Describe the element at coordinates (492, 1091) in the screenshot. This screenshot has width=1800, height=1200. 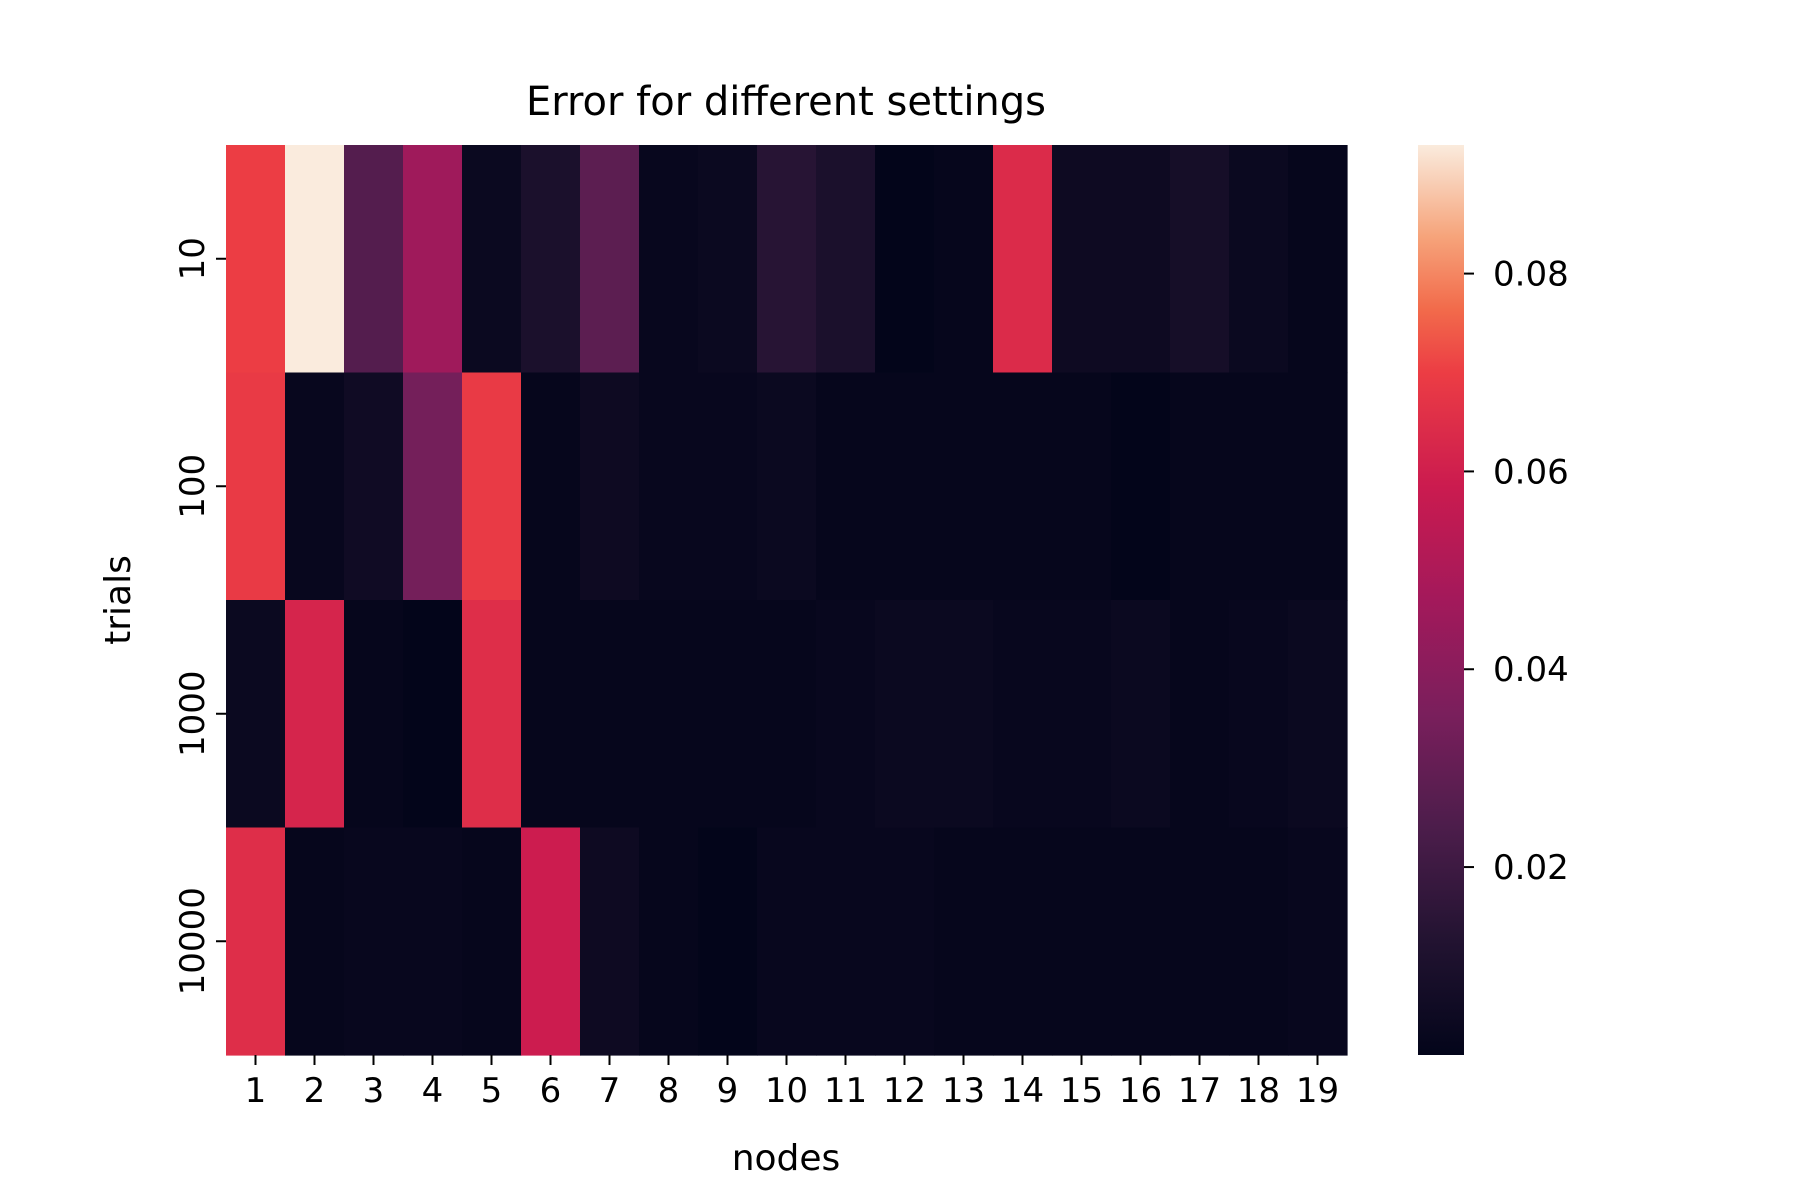
I see `x-tick-label: 5` at that location.